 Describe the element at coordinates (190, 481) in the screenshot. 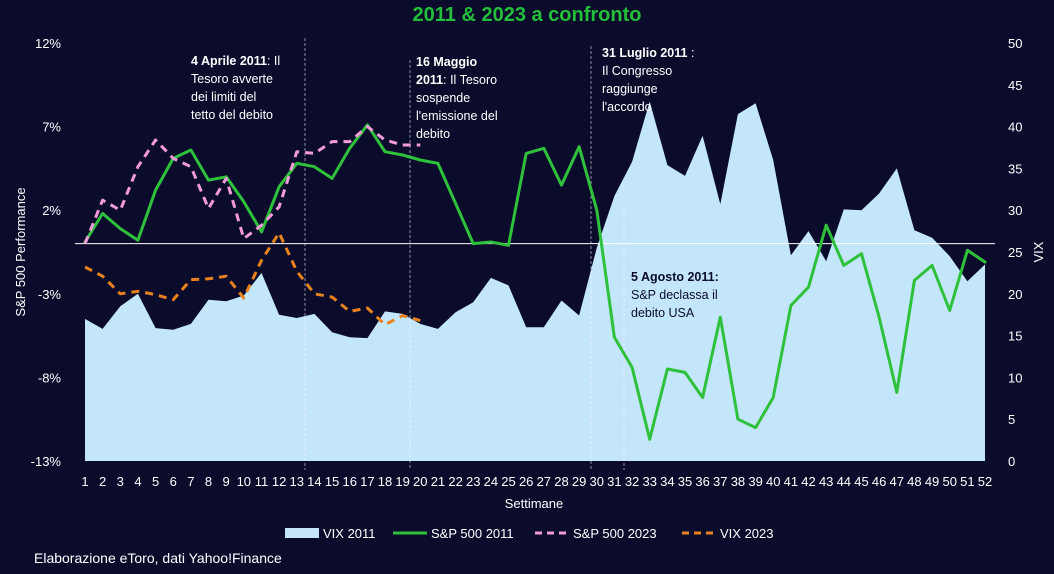

I see `x-tick-label: 7` at that location.